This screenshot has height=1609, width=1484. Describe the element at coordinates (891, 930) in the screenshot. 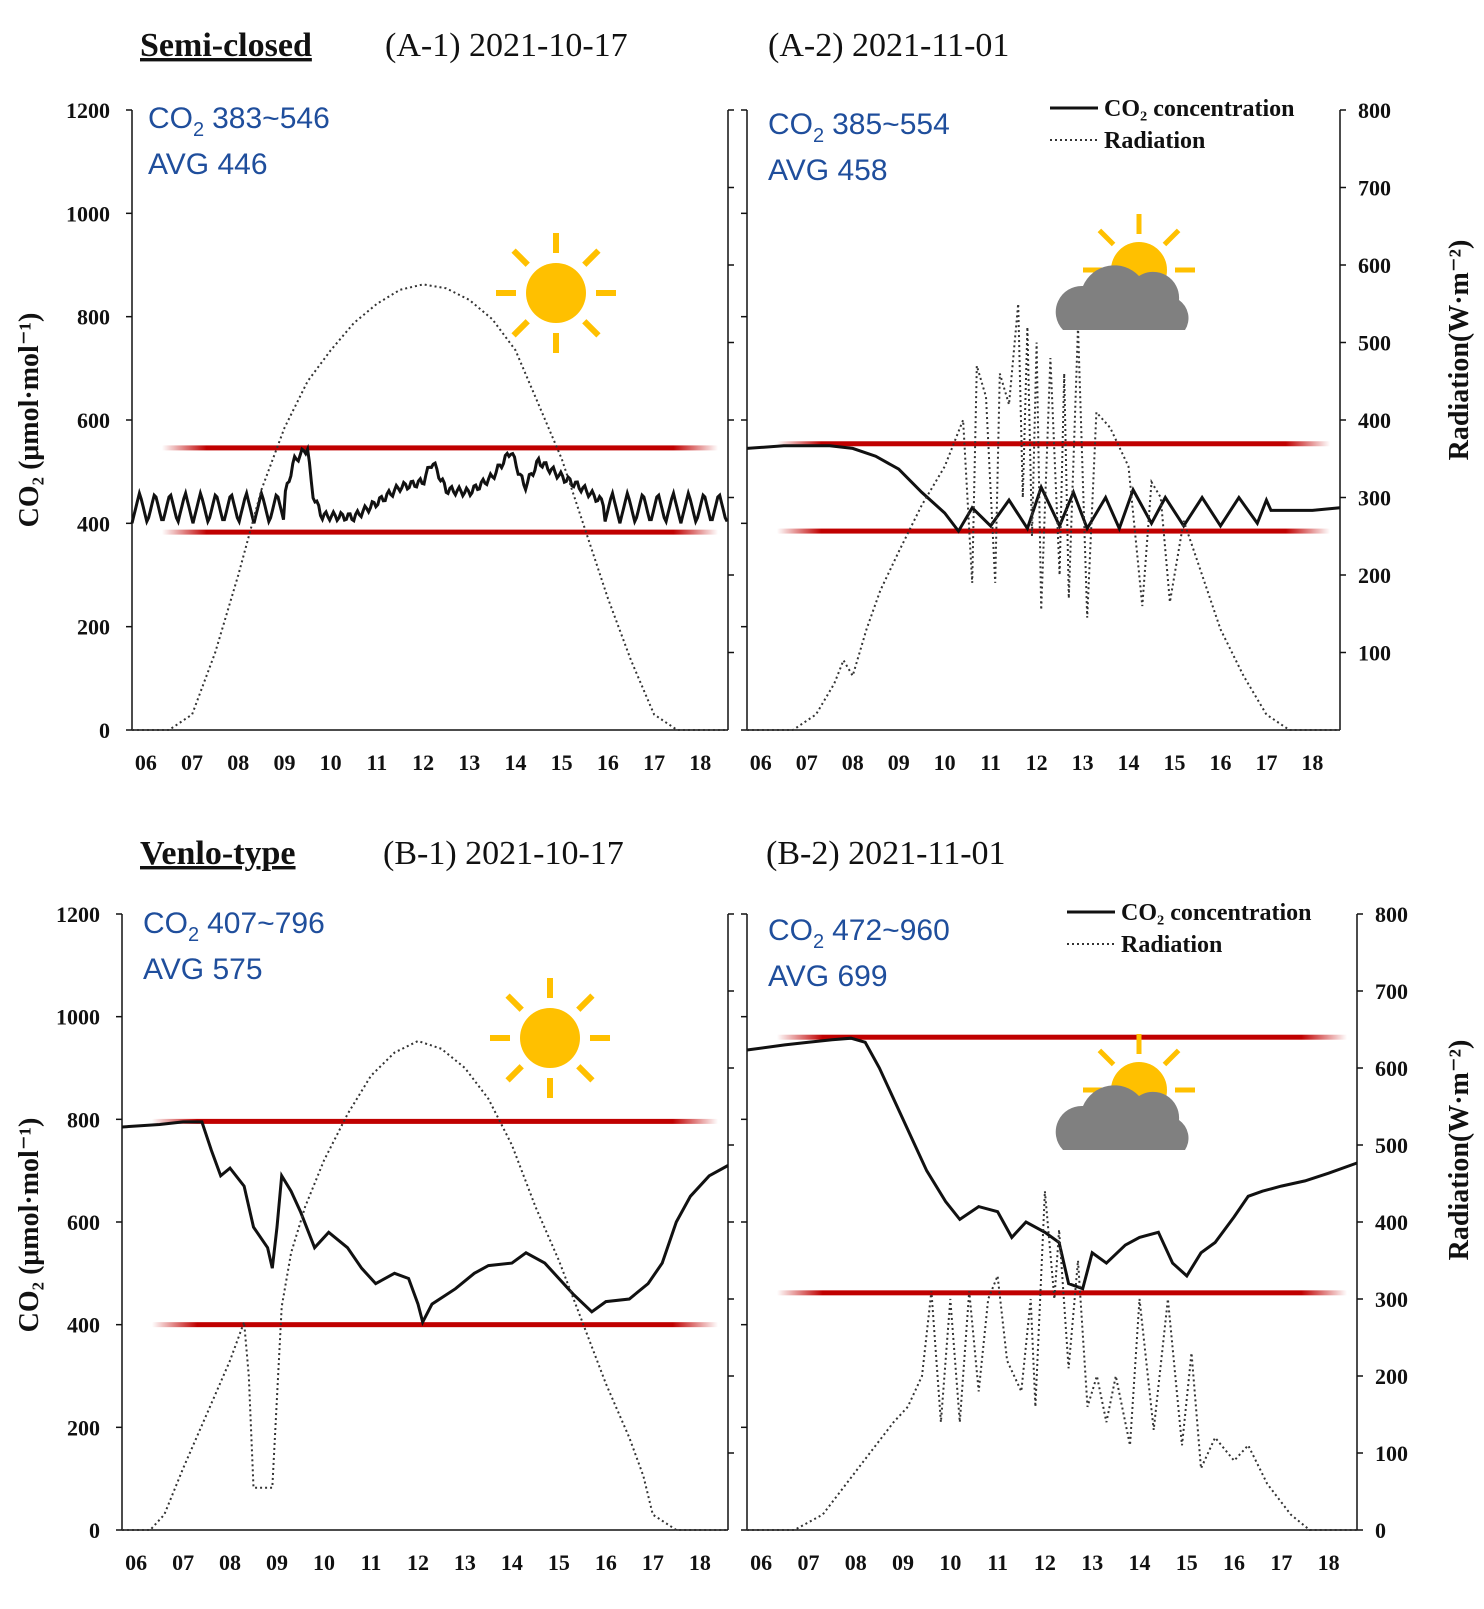

I see `co2-range-value: 472~960` at that location.